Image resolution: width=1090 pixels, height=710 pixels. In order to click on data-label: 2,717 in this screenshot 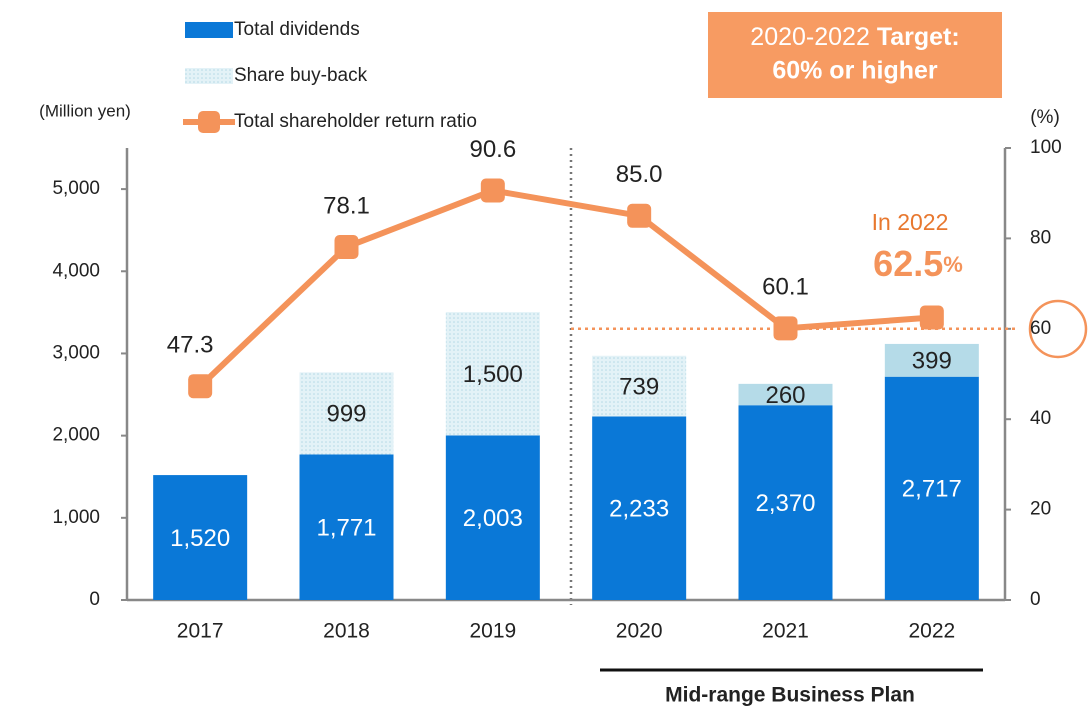, I will do `click(932, 489)`.